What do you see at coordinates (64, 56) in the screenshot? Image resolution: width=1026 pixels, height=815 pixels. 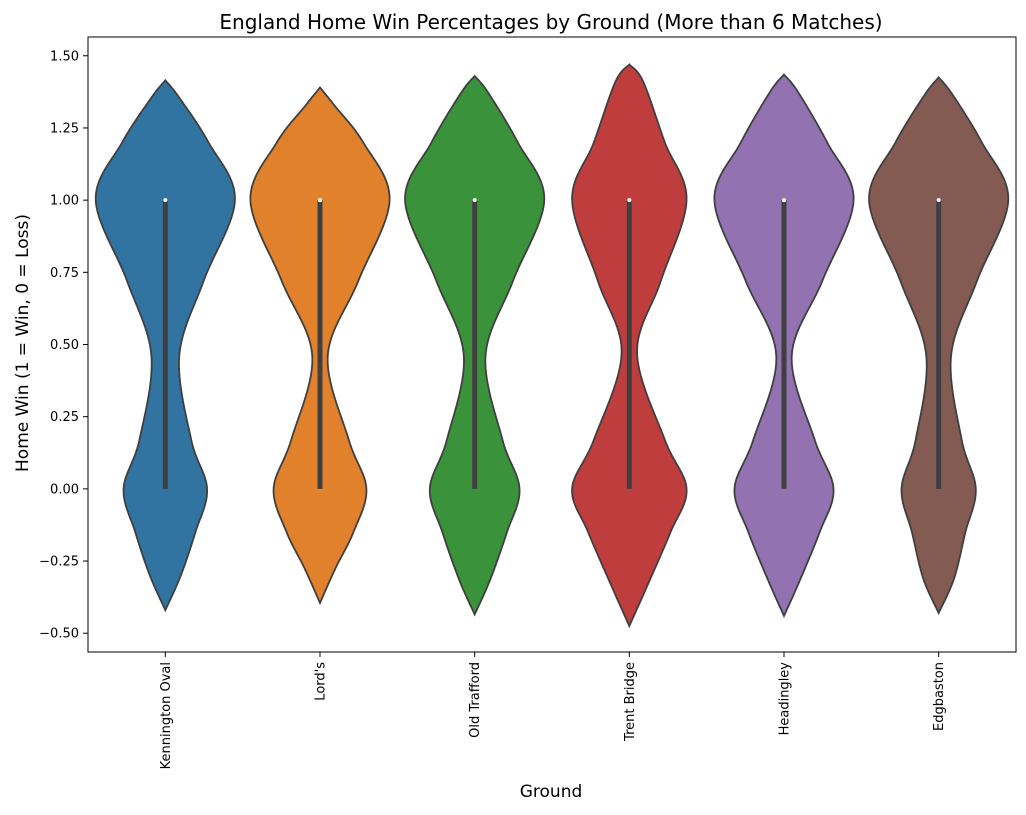 I see `y-tick-label-8: 1.50` at bounding box center [64, 56].